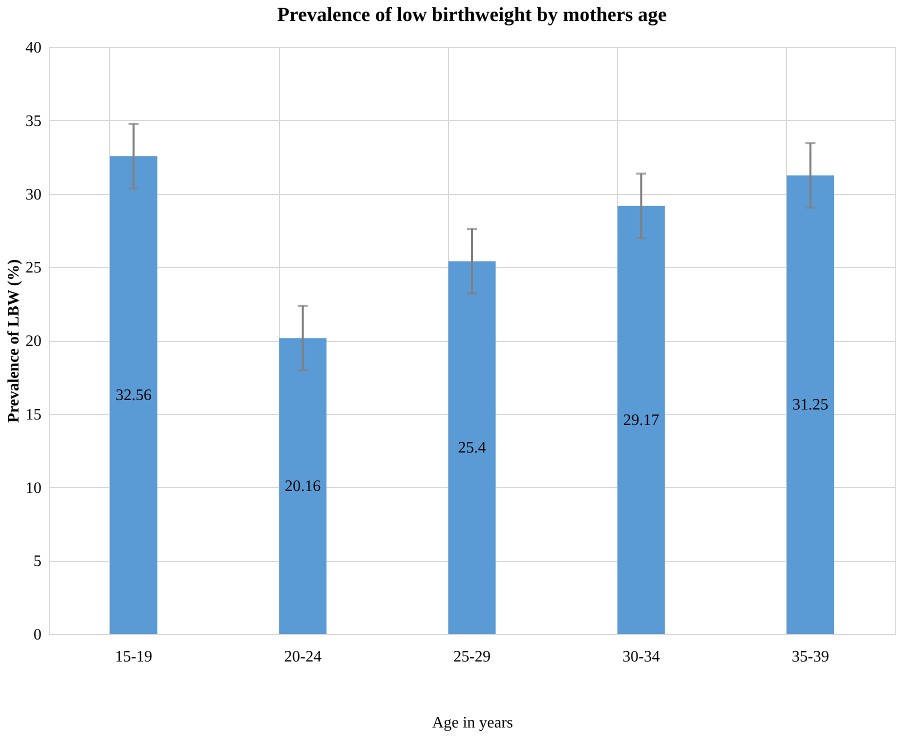  What do you see at coordinates (34, 341) in the screenshot?
I see `y-tick-label: 20` at bounding box center [34, 341].